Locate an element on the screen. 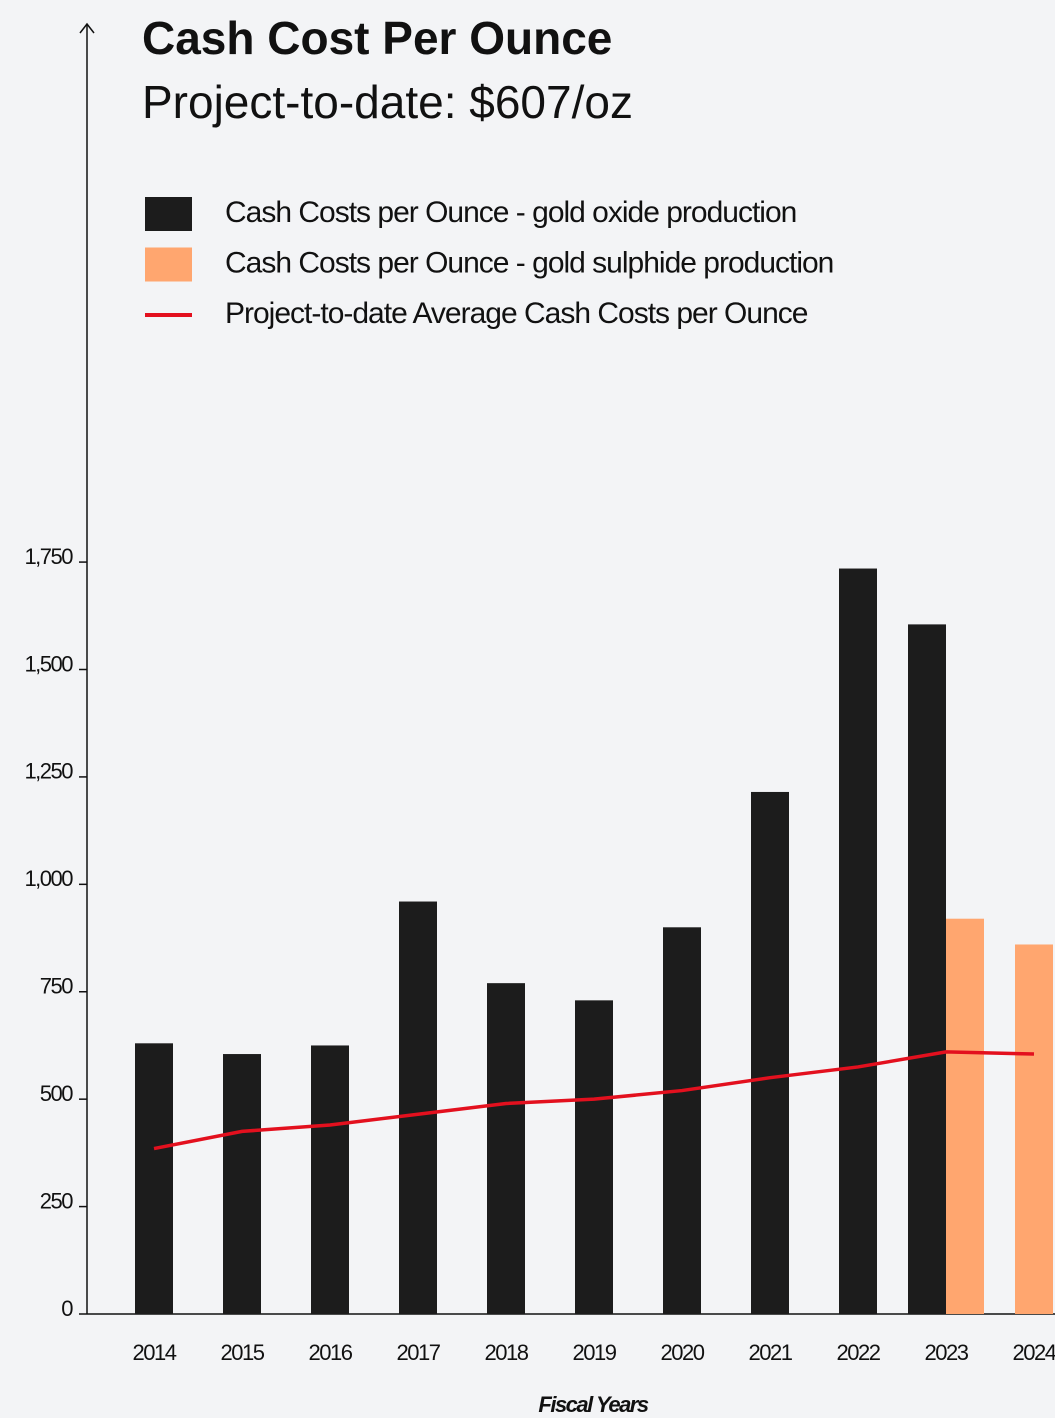 The height and width of the screenshot is (1418, 1055). x-tick-label: 2022 is located at coordinates (859, 1352).